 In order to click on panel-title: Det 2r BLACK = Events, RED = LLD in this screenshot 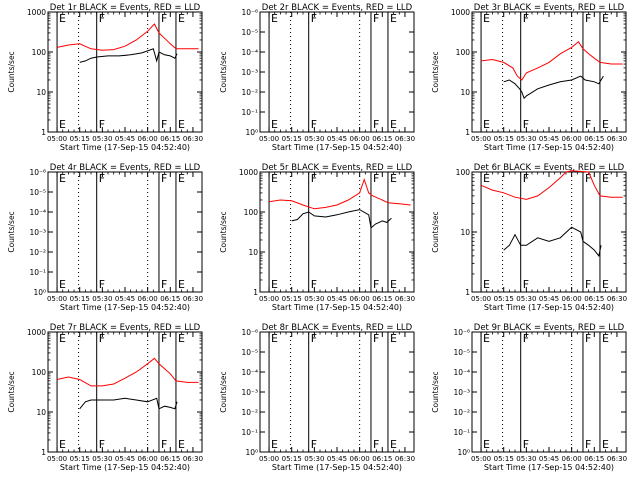, I will do `click(337, 8)`.